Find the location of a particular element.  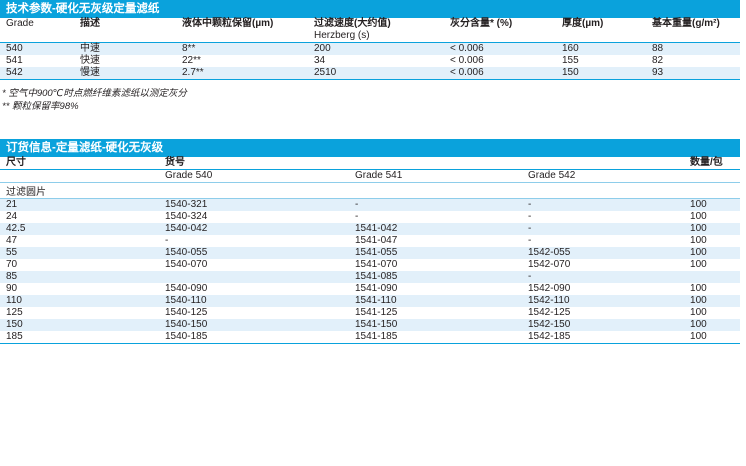

ordering-cell-grade-540: 1540-321 is located at coordinates (186, 204).